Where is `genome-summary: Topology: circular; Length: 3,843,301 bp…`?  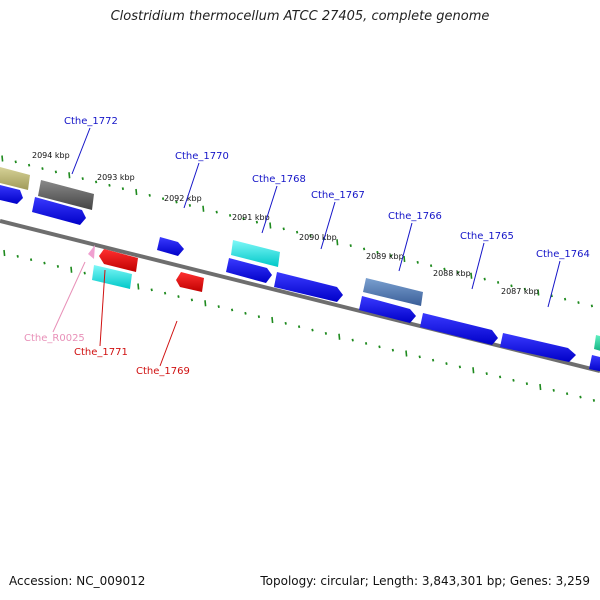 genome-summary: Topology: circular; Length: 3,843,301 bp… is located at coordinates (425, 581).